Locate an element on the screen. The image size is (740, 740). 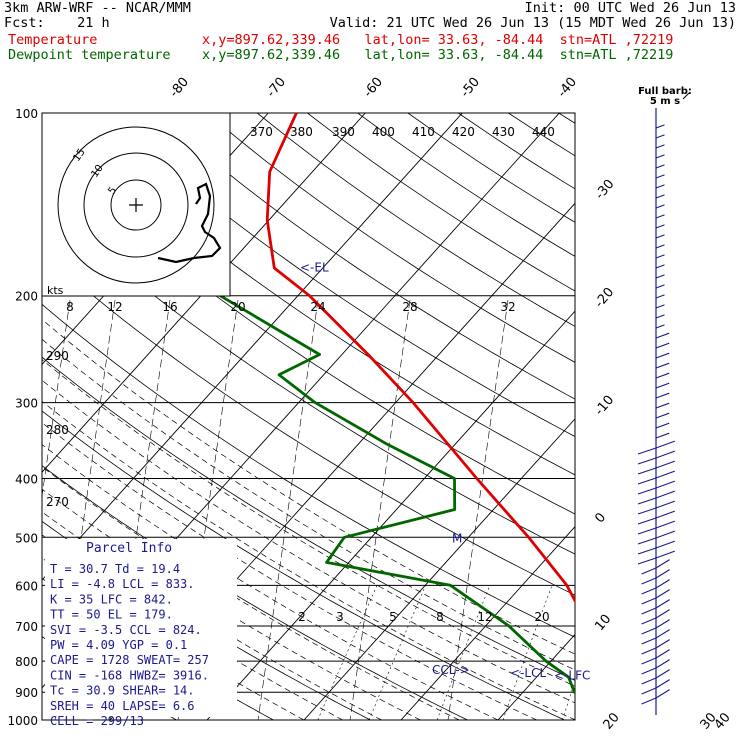
isotherm-label-right: 20 is located at coordinates (612, 721).